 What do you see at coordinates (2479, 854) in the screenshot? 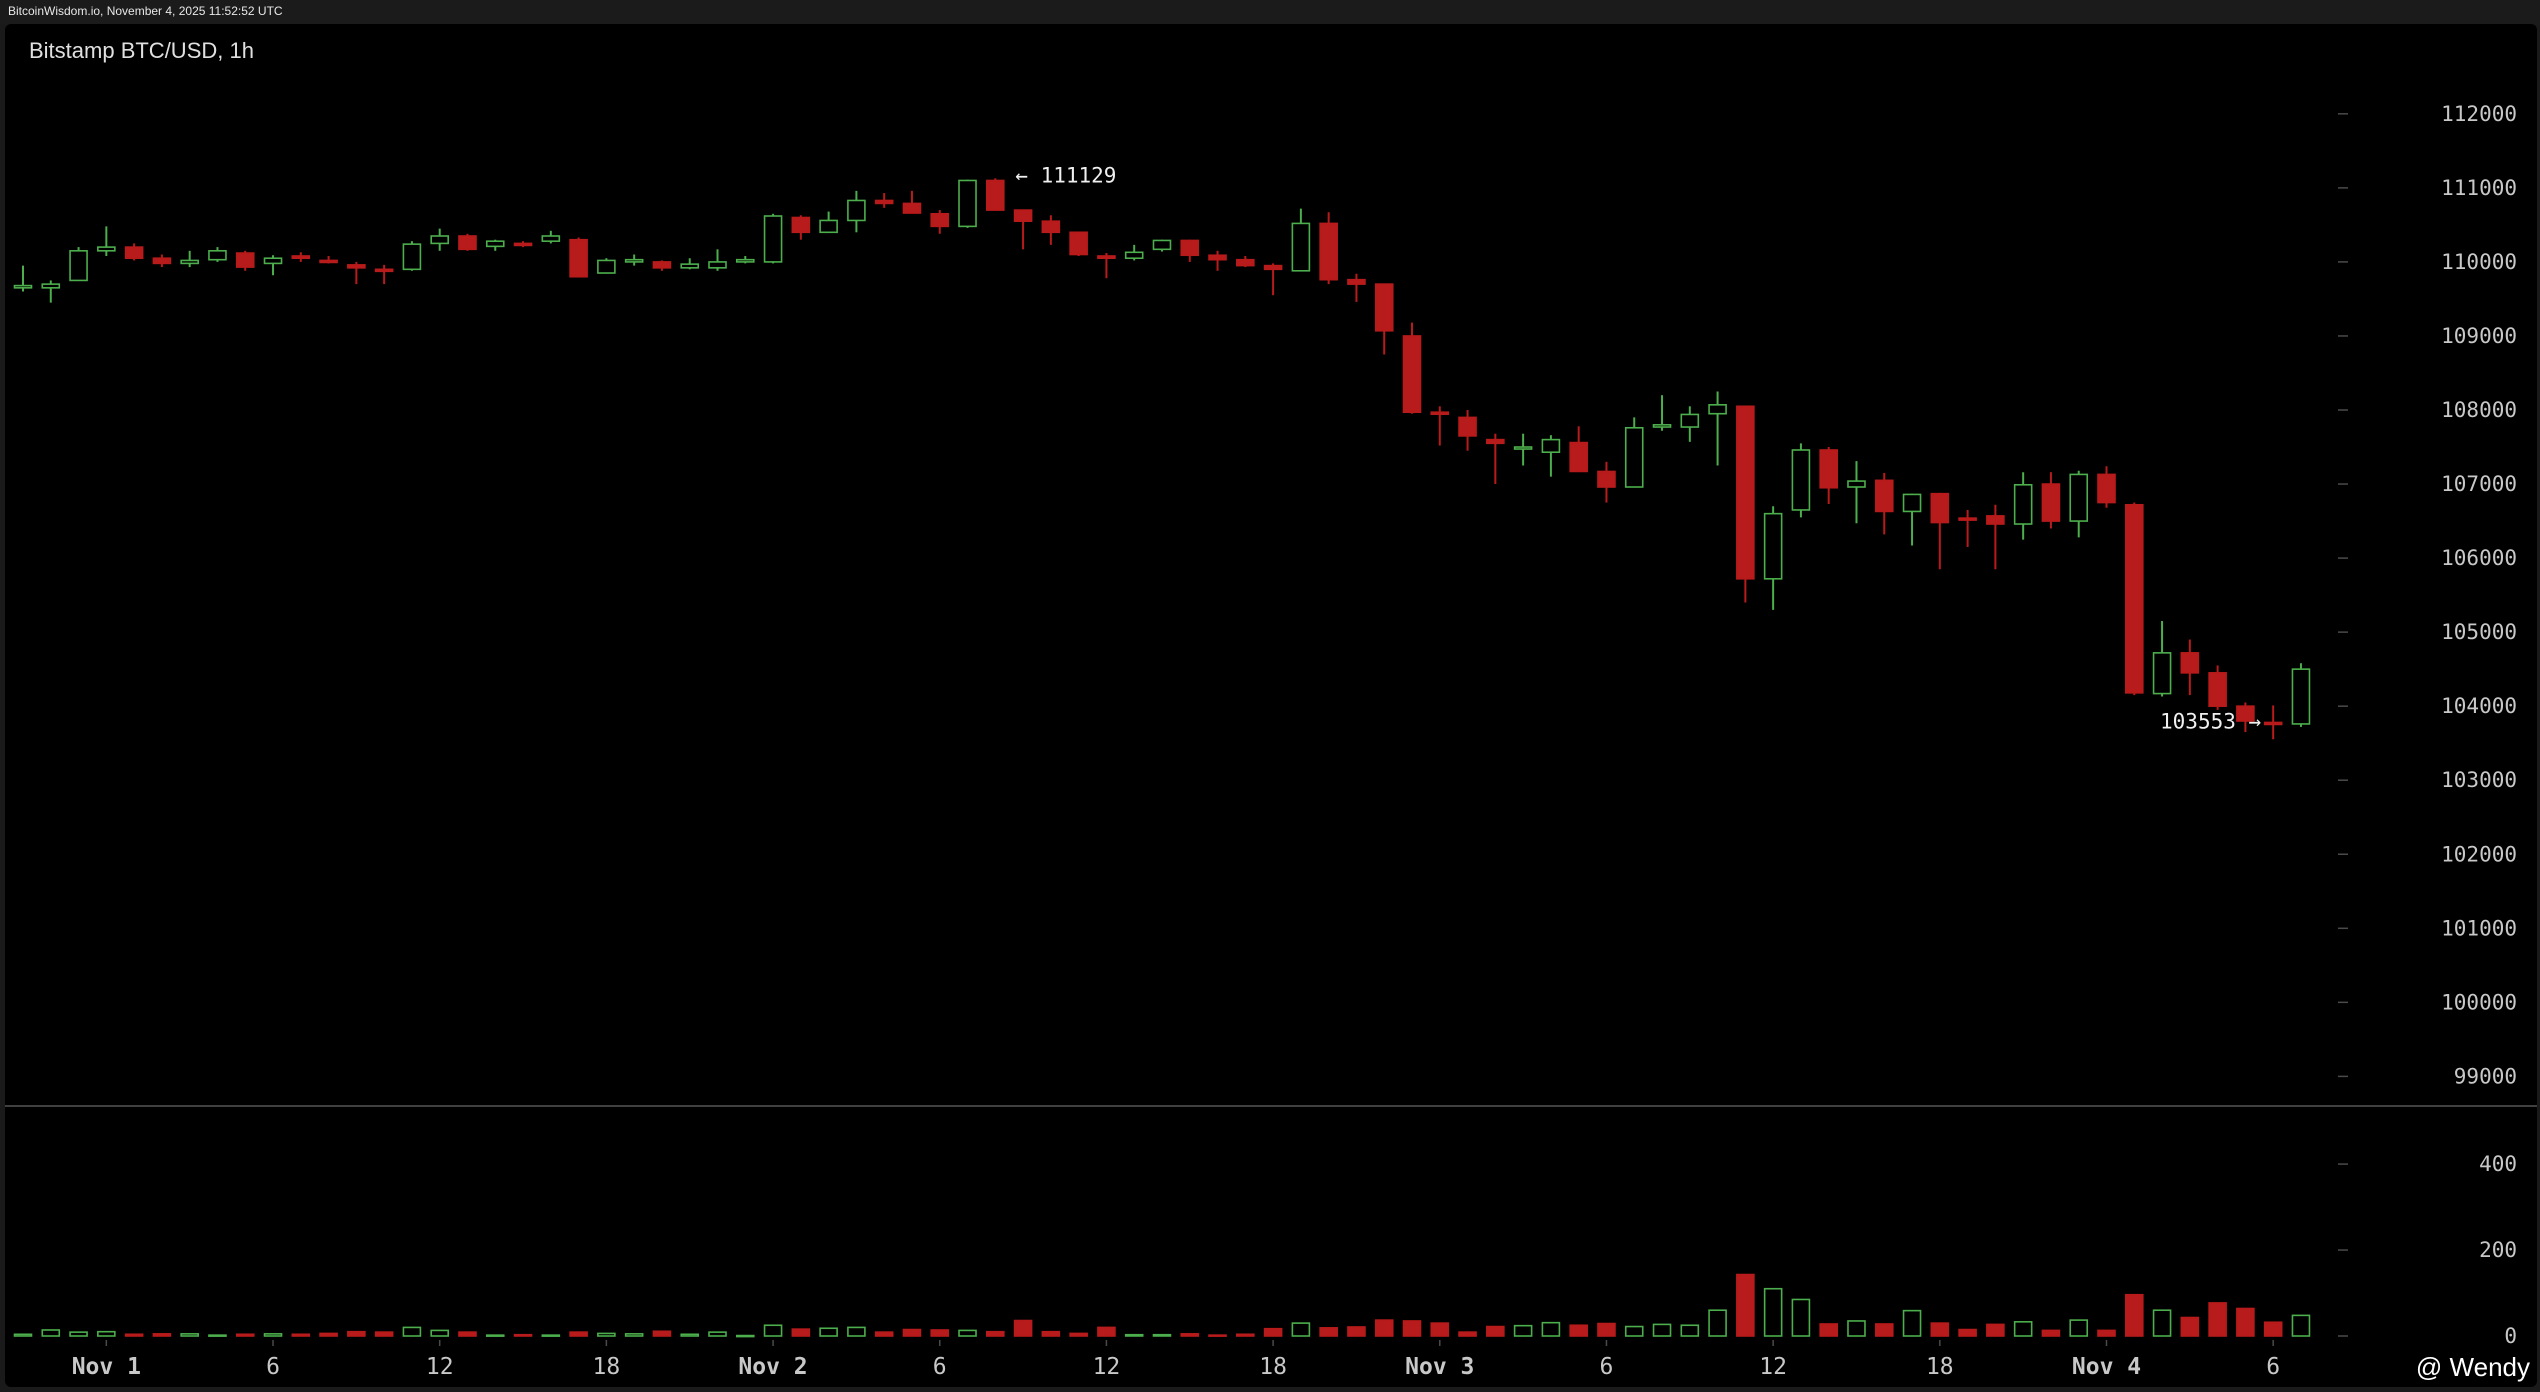
I see `price-tick-label: 102000` at bounding box center [2479, 854].